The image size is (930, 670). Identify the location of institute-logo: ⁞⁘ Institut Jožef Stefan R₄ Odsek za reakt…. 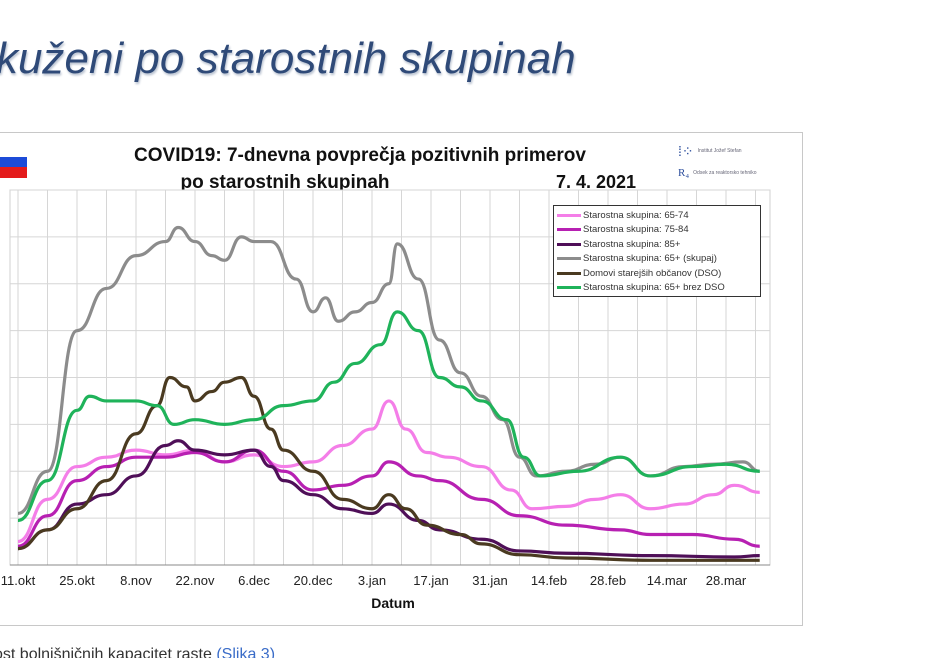
(717, 162).